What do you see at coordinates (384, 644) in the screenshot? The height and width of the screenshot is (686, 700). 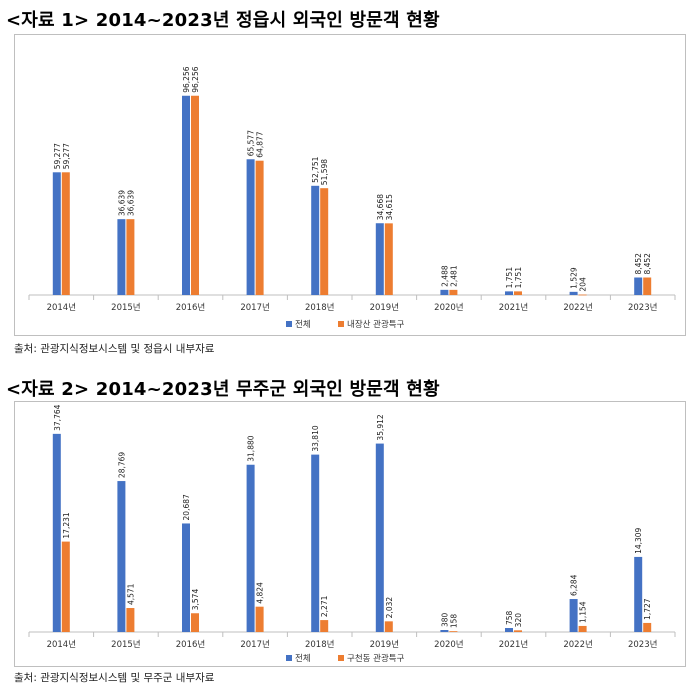 I see `x-tick-label: 2019년` at bounding box center [384, 644].